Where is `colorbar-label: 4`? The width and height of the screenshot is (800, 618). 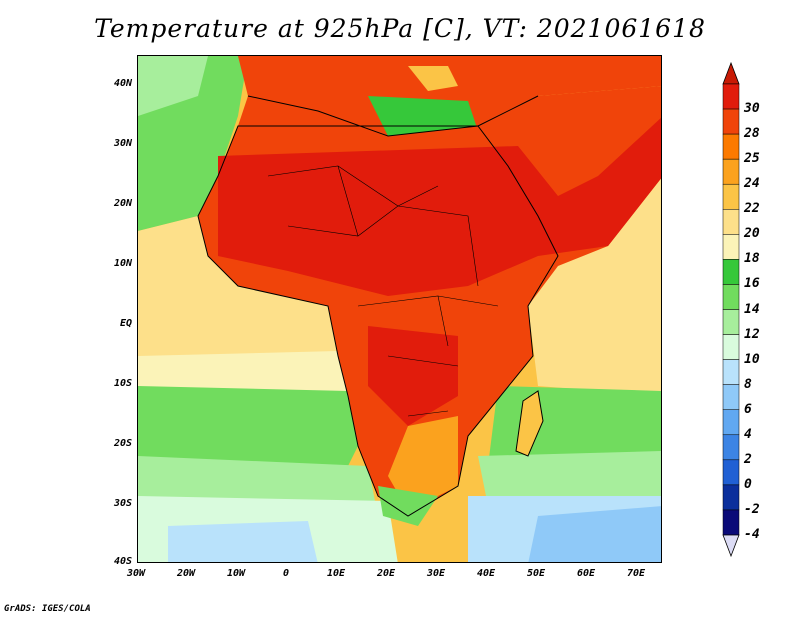 colorbar-label: 4 is located at coordinates (748, 434).